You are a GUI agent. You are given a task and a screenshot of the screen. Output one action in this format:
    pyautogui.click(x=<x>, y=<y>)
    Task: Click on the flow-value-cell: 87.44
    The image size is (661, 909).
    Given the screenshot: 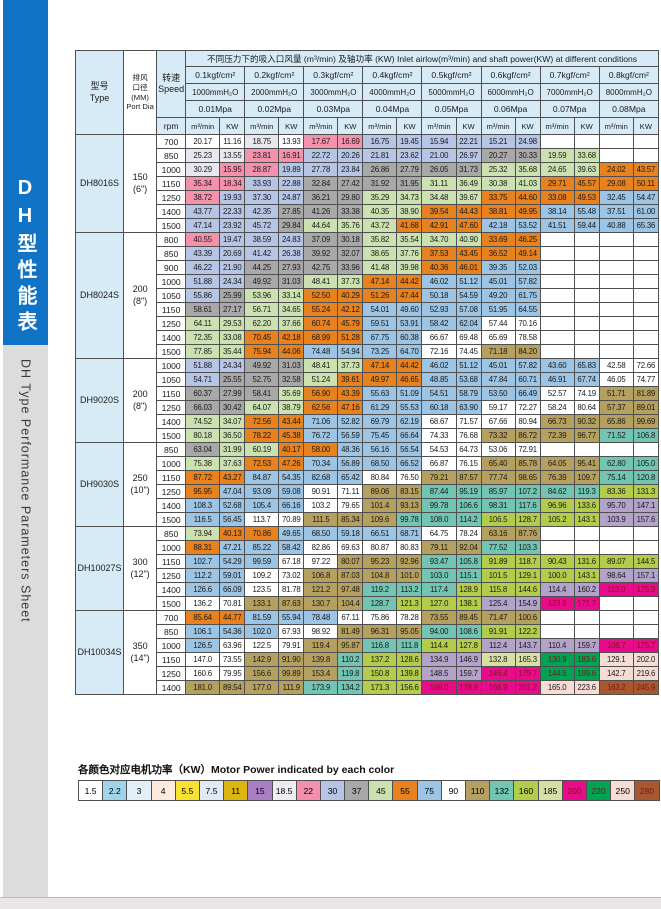 What is the action you would take?
    pyautogui.click(x=439, y=491)
    